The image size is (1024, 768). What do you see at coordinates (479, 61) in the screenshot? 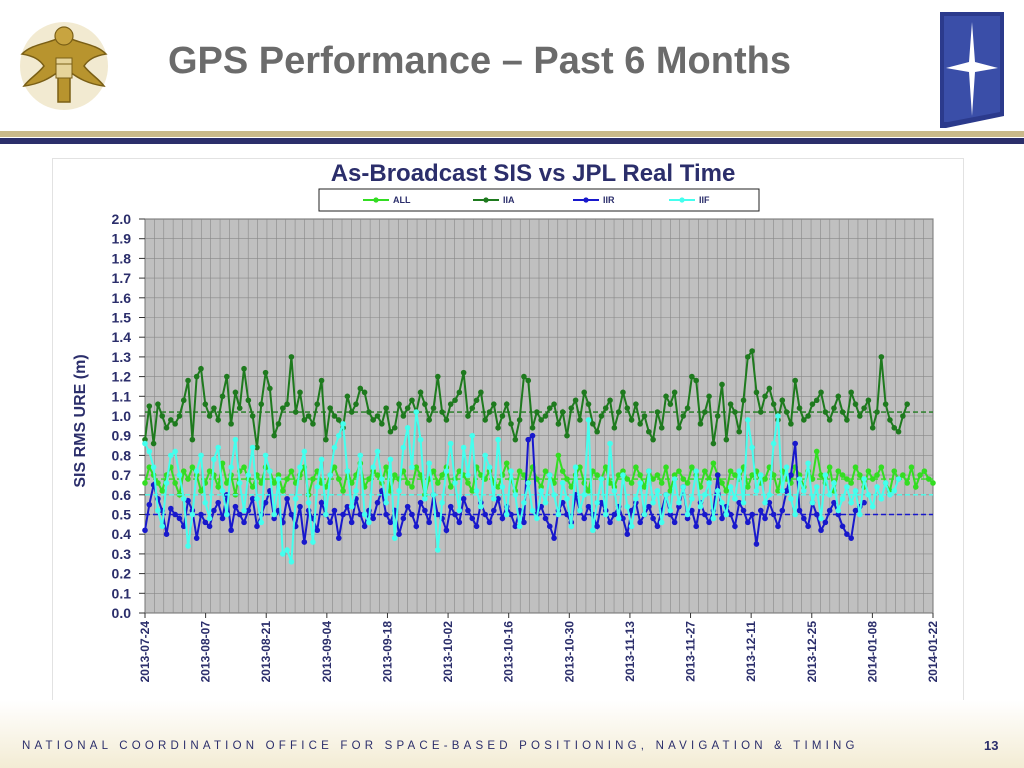
I see `slide-title: GPS Performance – Past 6 Months` at bounding box center [479, 61].